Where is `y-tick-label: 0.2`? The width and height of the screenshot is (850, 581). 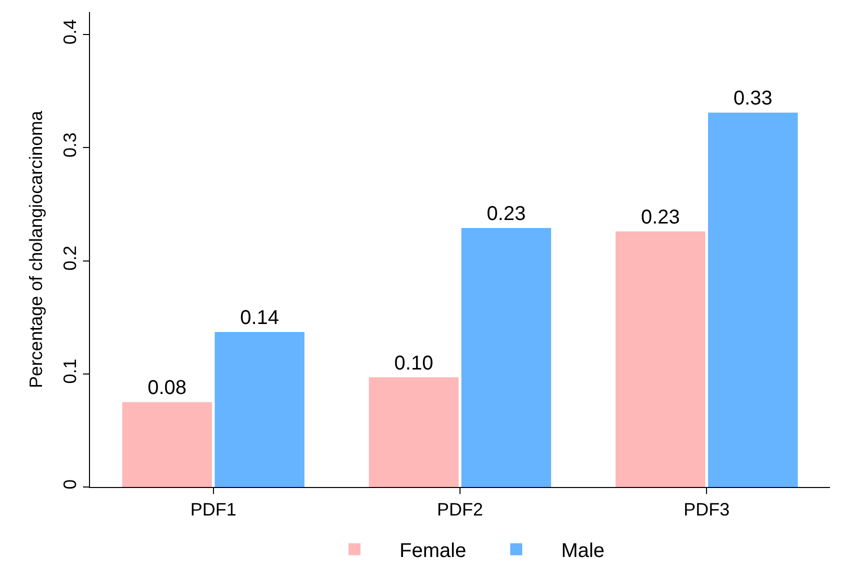 y-tick-label: 0.2 is located at coordinates (70, 258).